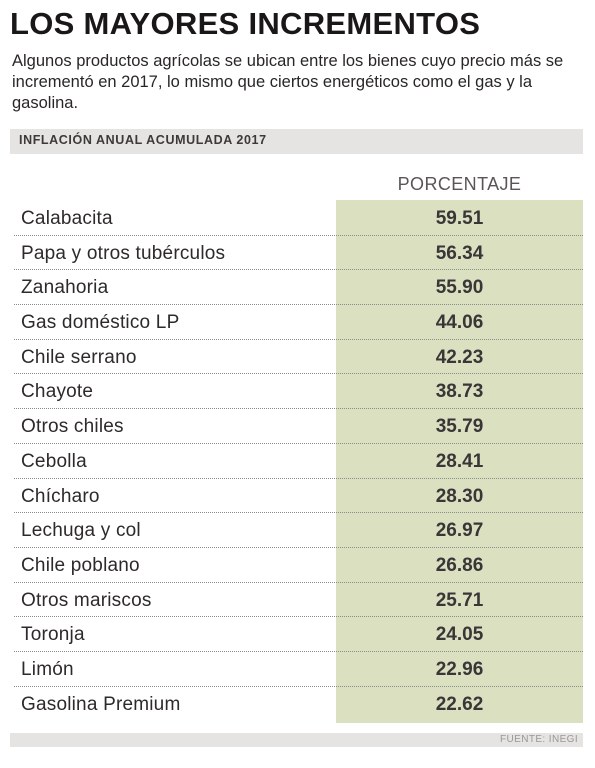 The width and height of the screenshot is (595, 768). Describe the element at coordinates (65, 288) in the screenshot. I see `row-label: Zanahoria` at that location.